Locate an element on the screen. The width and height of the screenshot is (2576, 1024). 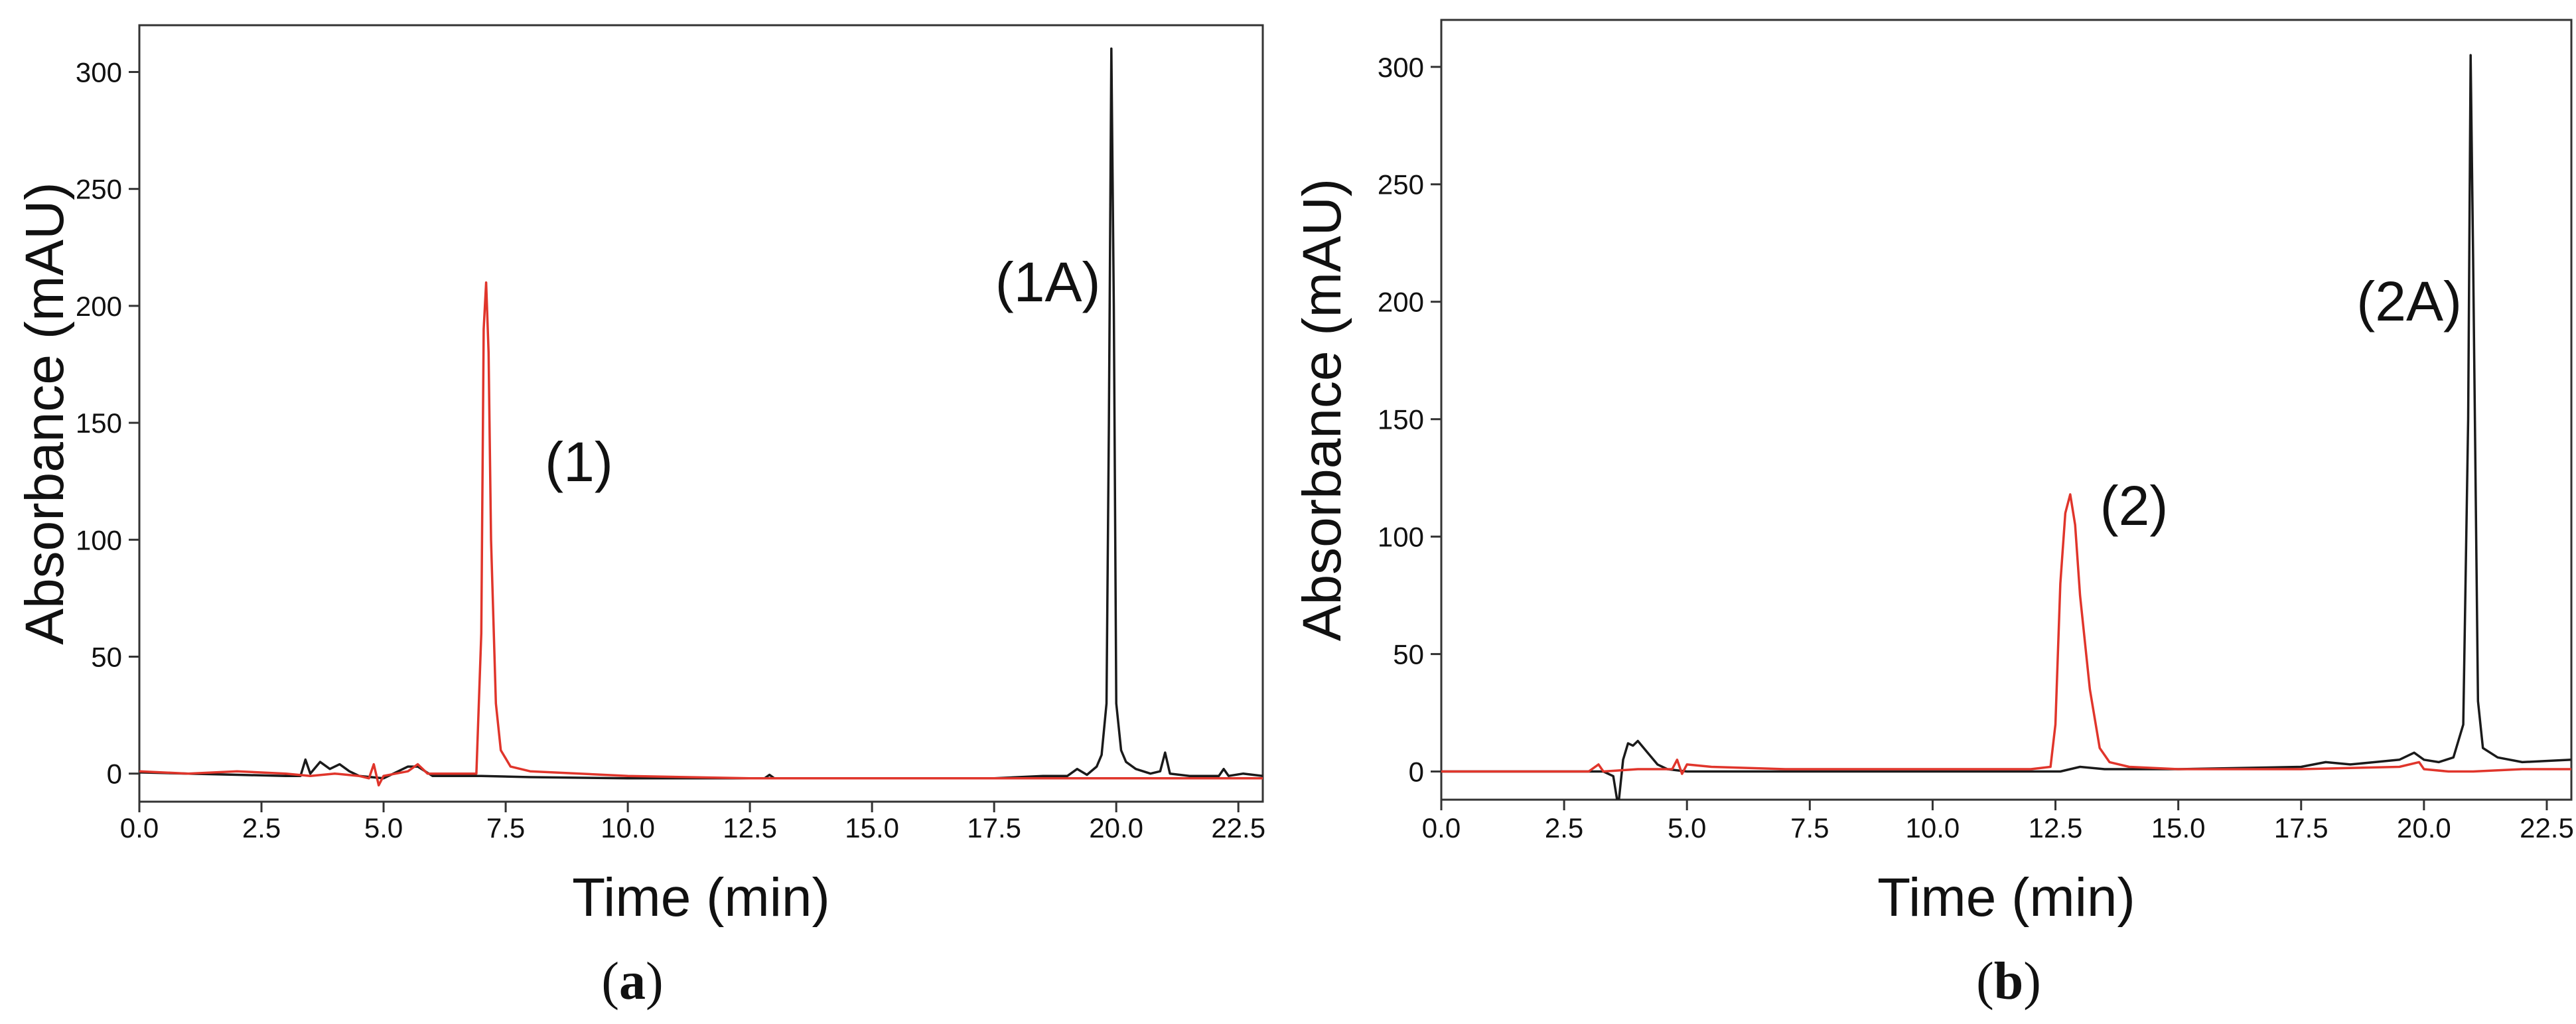
panel-caption: (a) is located at coordinates (632, 981).